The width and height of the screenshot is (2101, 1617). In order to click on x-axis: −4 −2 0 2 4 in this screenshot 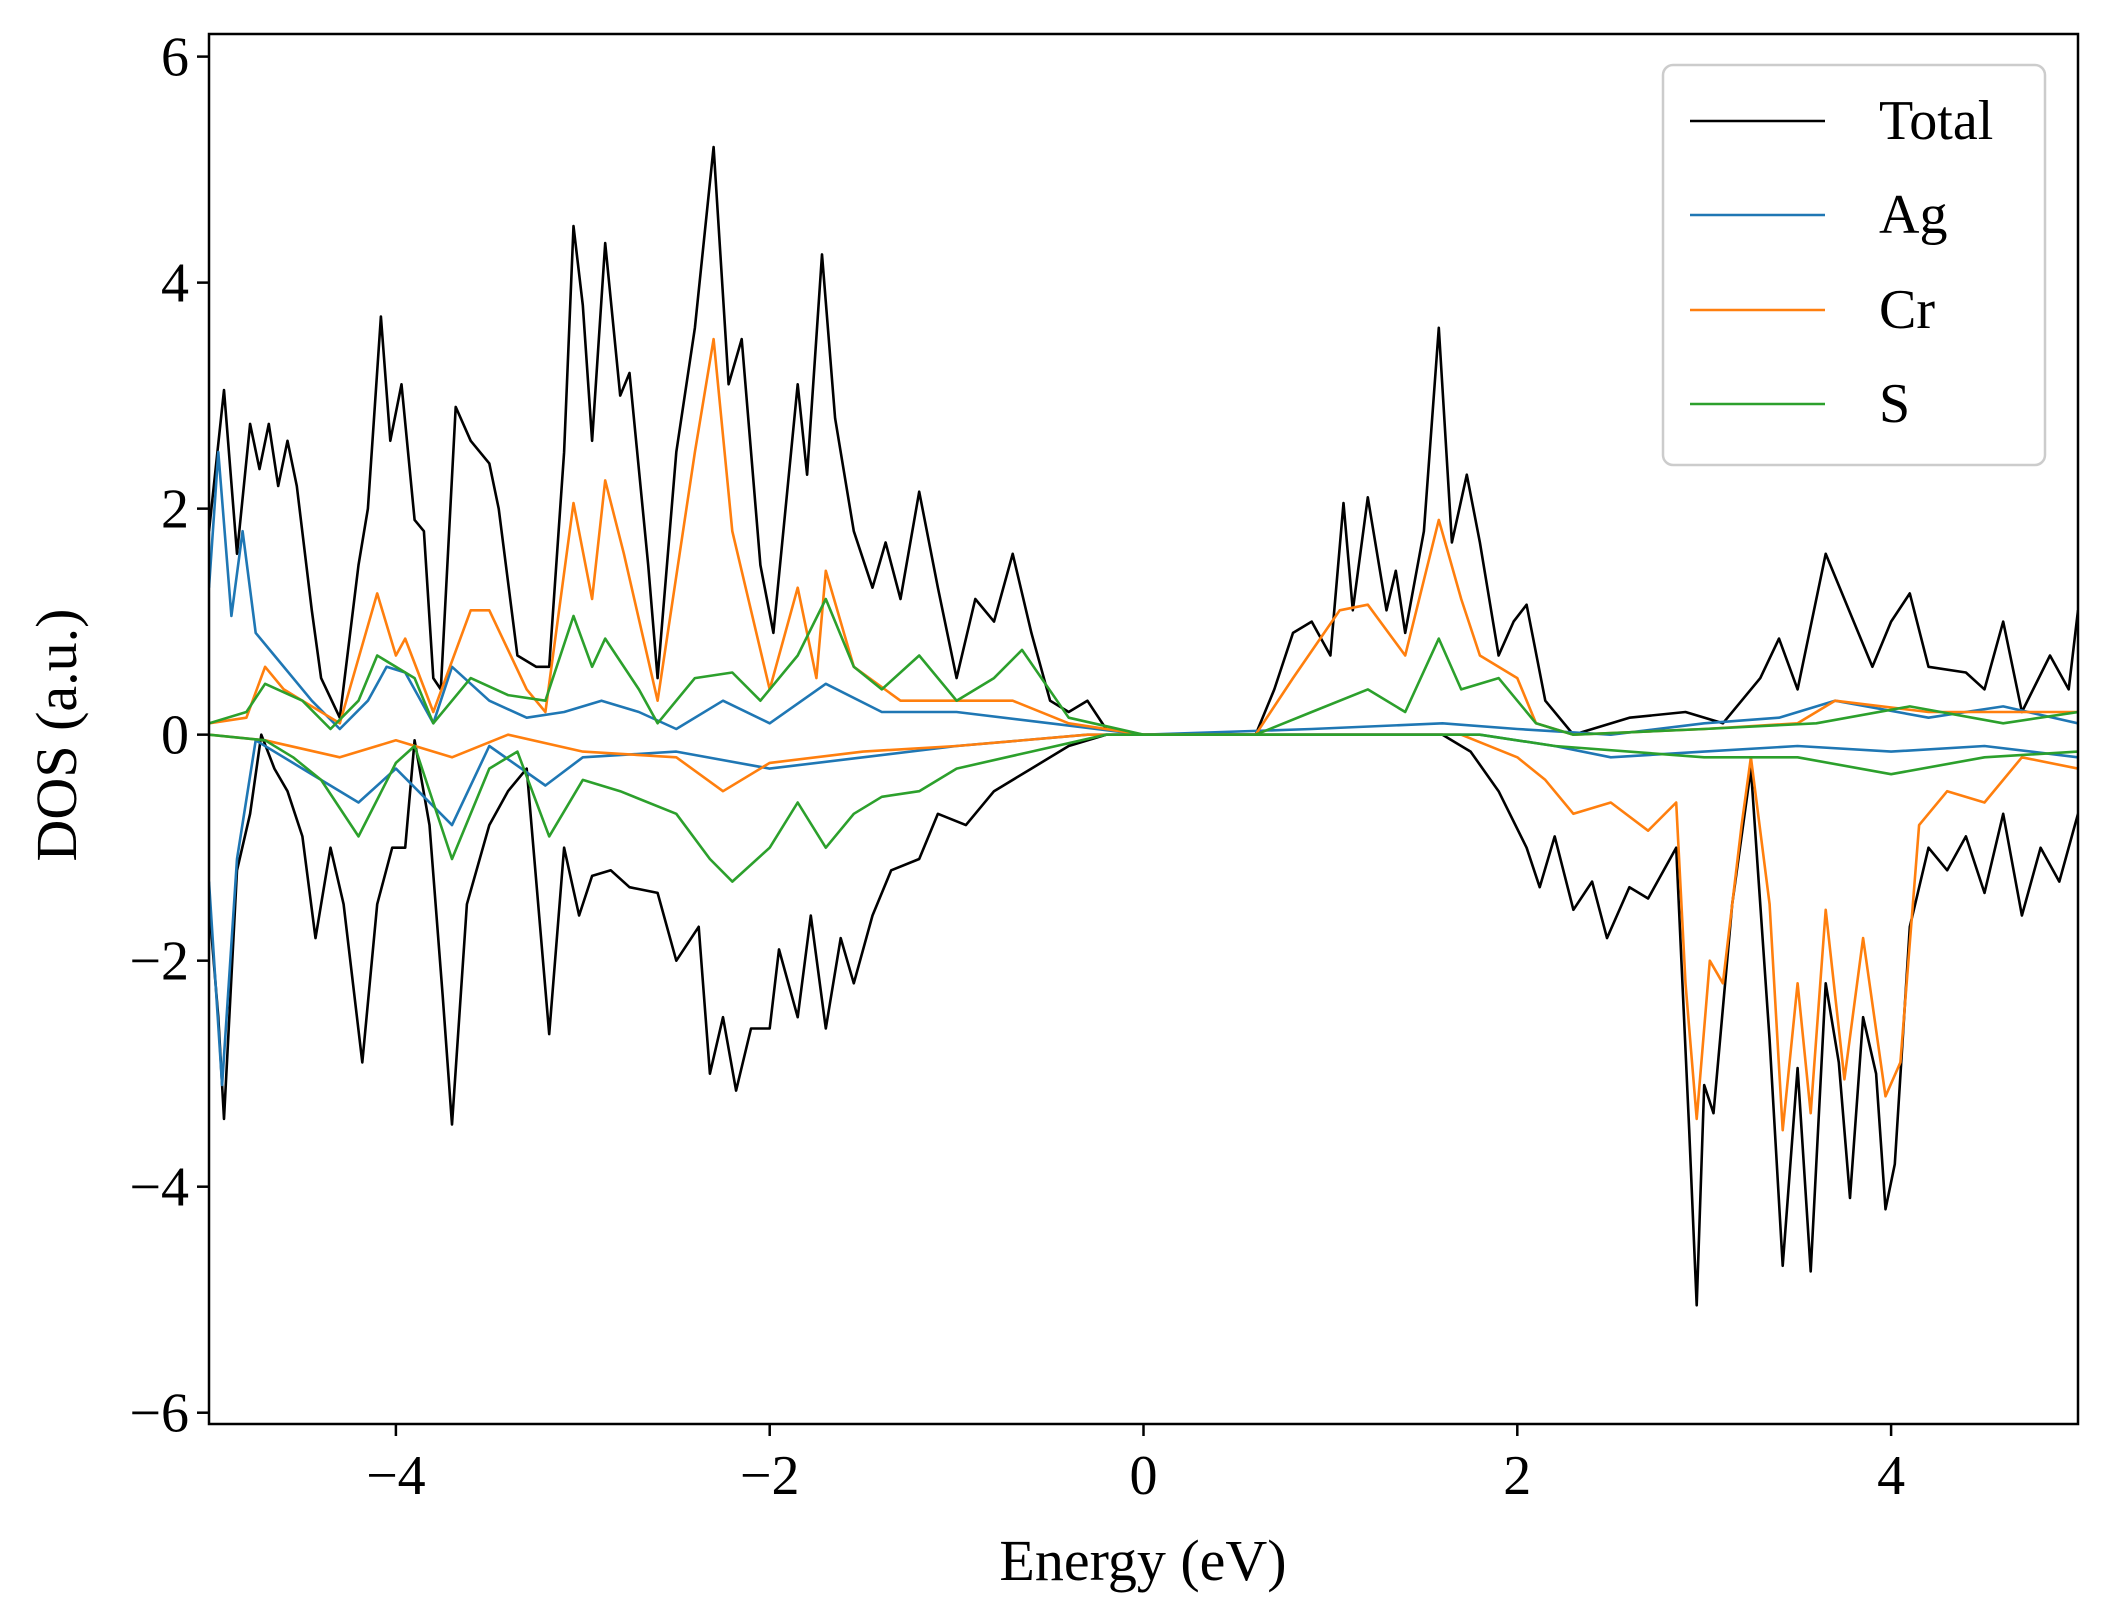, I will do `click(1135, 1465)`.